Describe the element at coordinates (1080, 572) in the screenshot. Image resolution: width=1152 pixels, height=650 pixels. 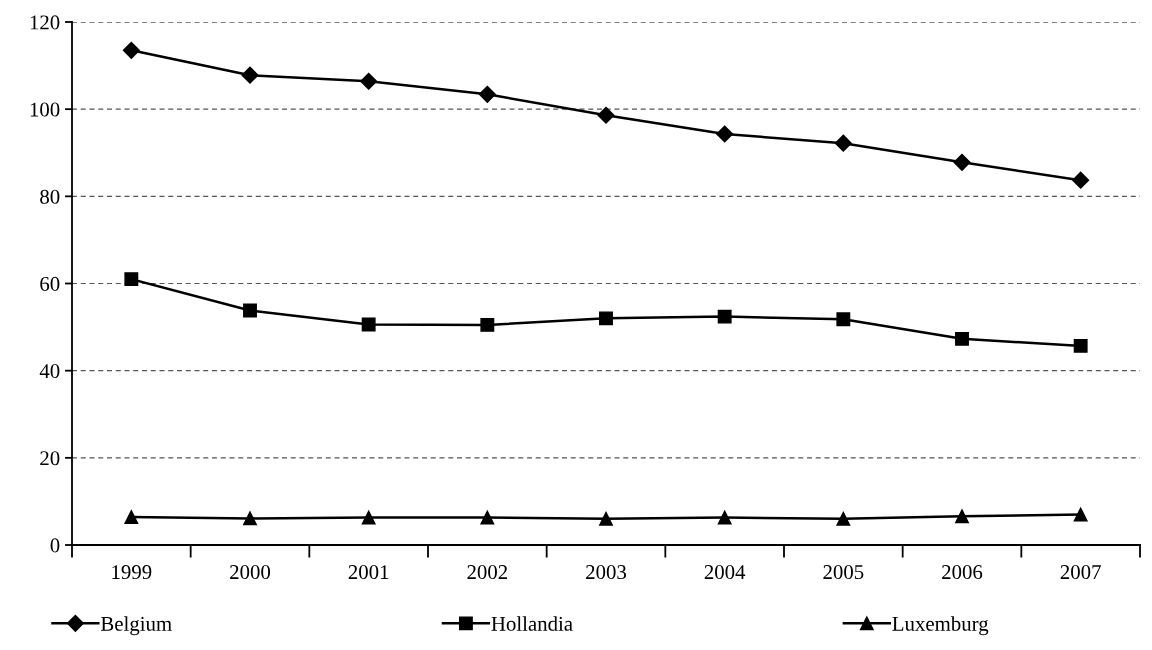
I see `x-tick-label: 2007` at that location.